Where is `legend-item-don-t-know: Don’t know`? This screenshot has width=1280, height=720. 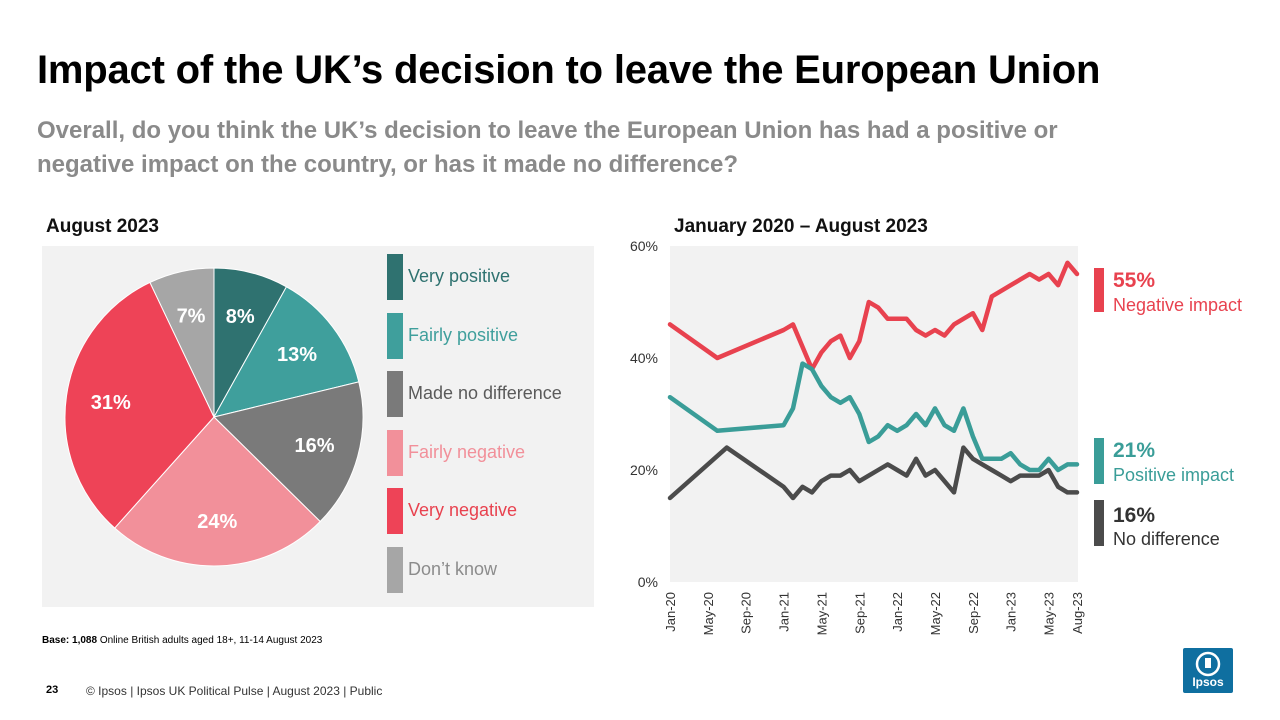 legend-item-don-t-know: Don’t know is located at coordinates (487, 569).